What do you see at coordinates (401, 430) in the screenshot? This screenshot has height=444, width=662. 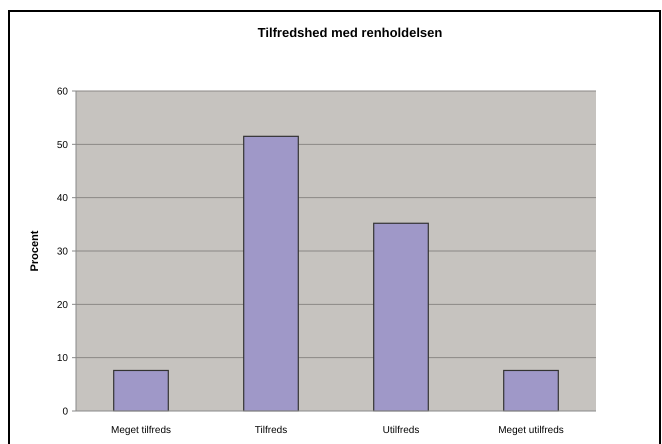 I see `x-tick-label: Utilfreds` at bounding box center [401, 430].